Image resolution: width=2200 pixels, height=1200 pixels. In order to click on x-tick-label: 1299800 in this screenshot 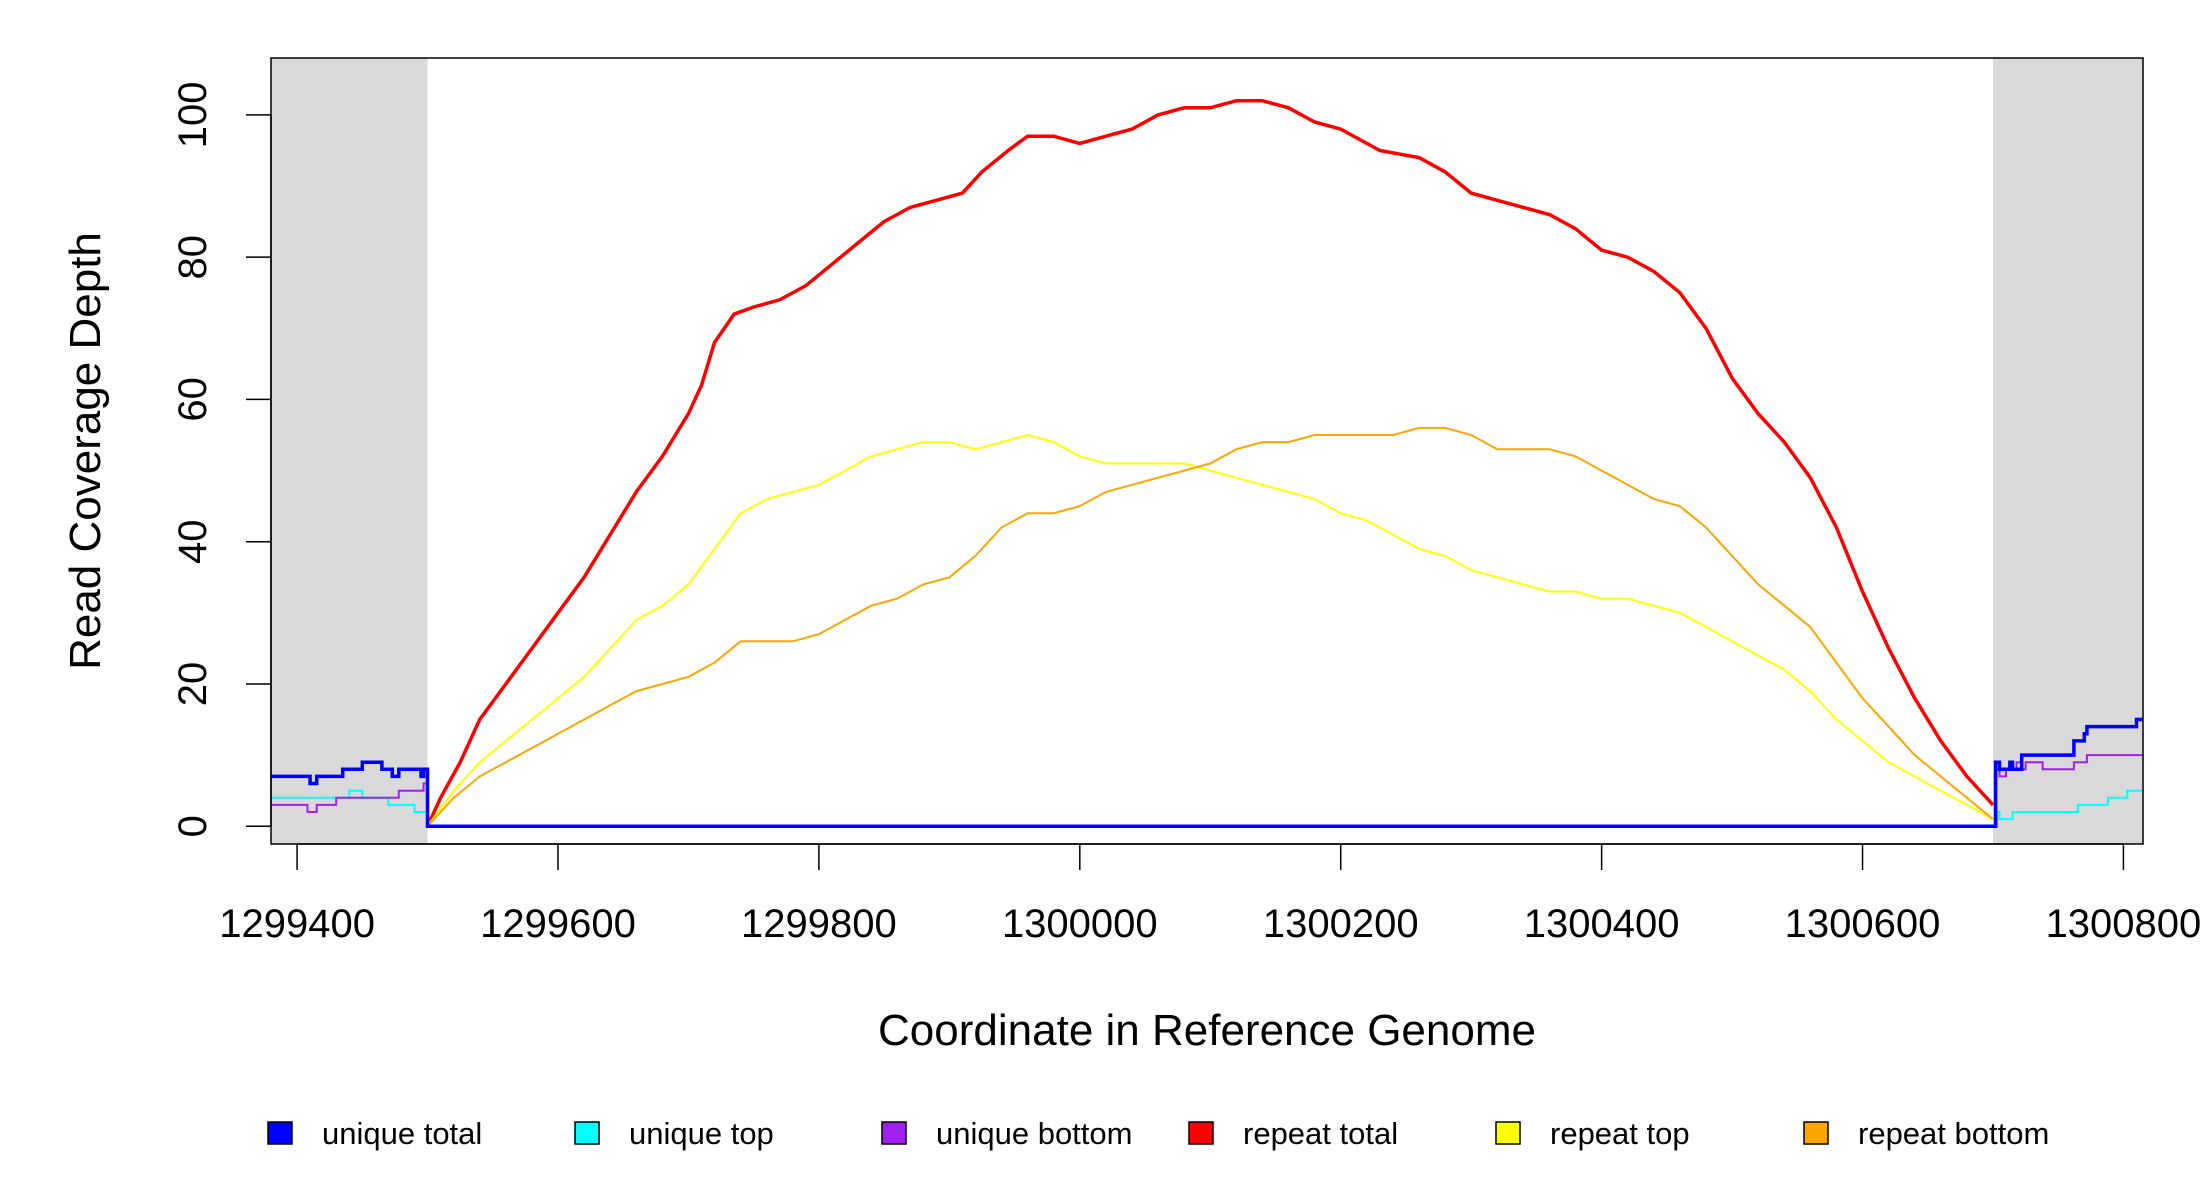, I will do `click(819, 924)`.